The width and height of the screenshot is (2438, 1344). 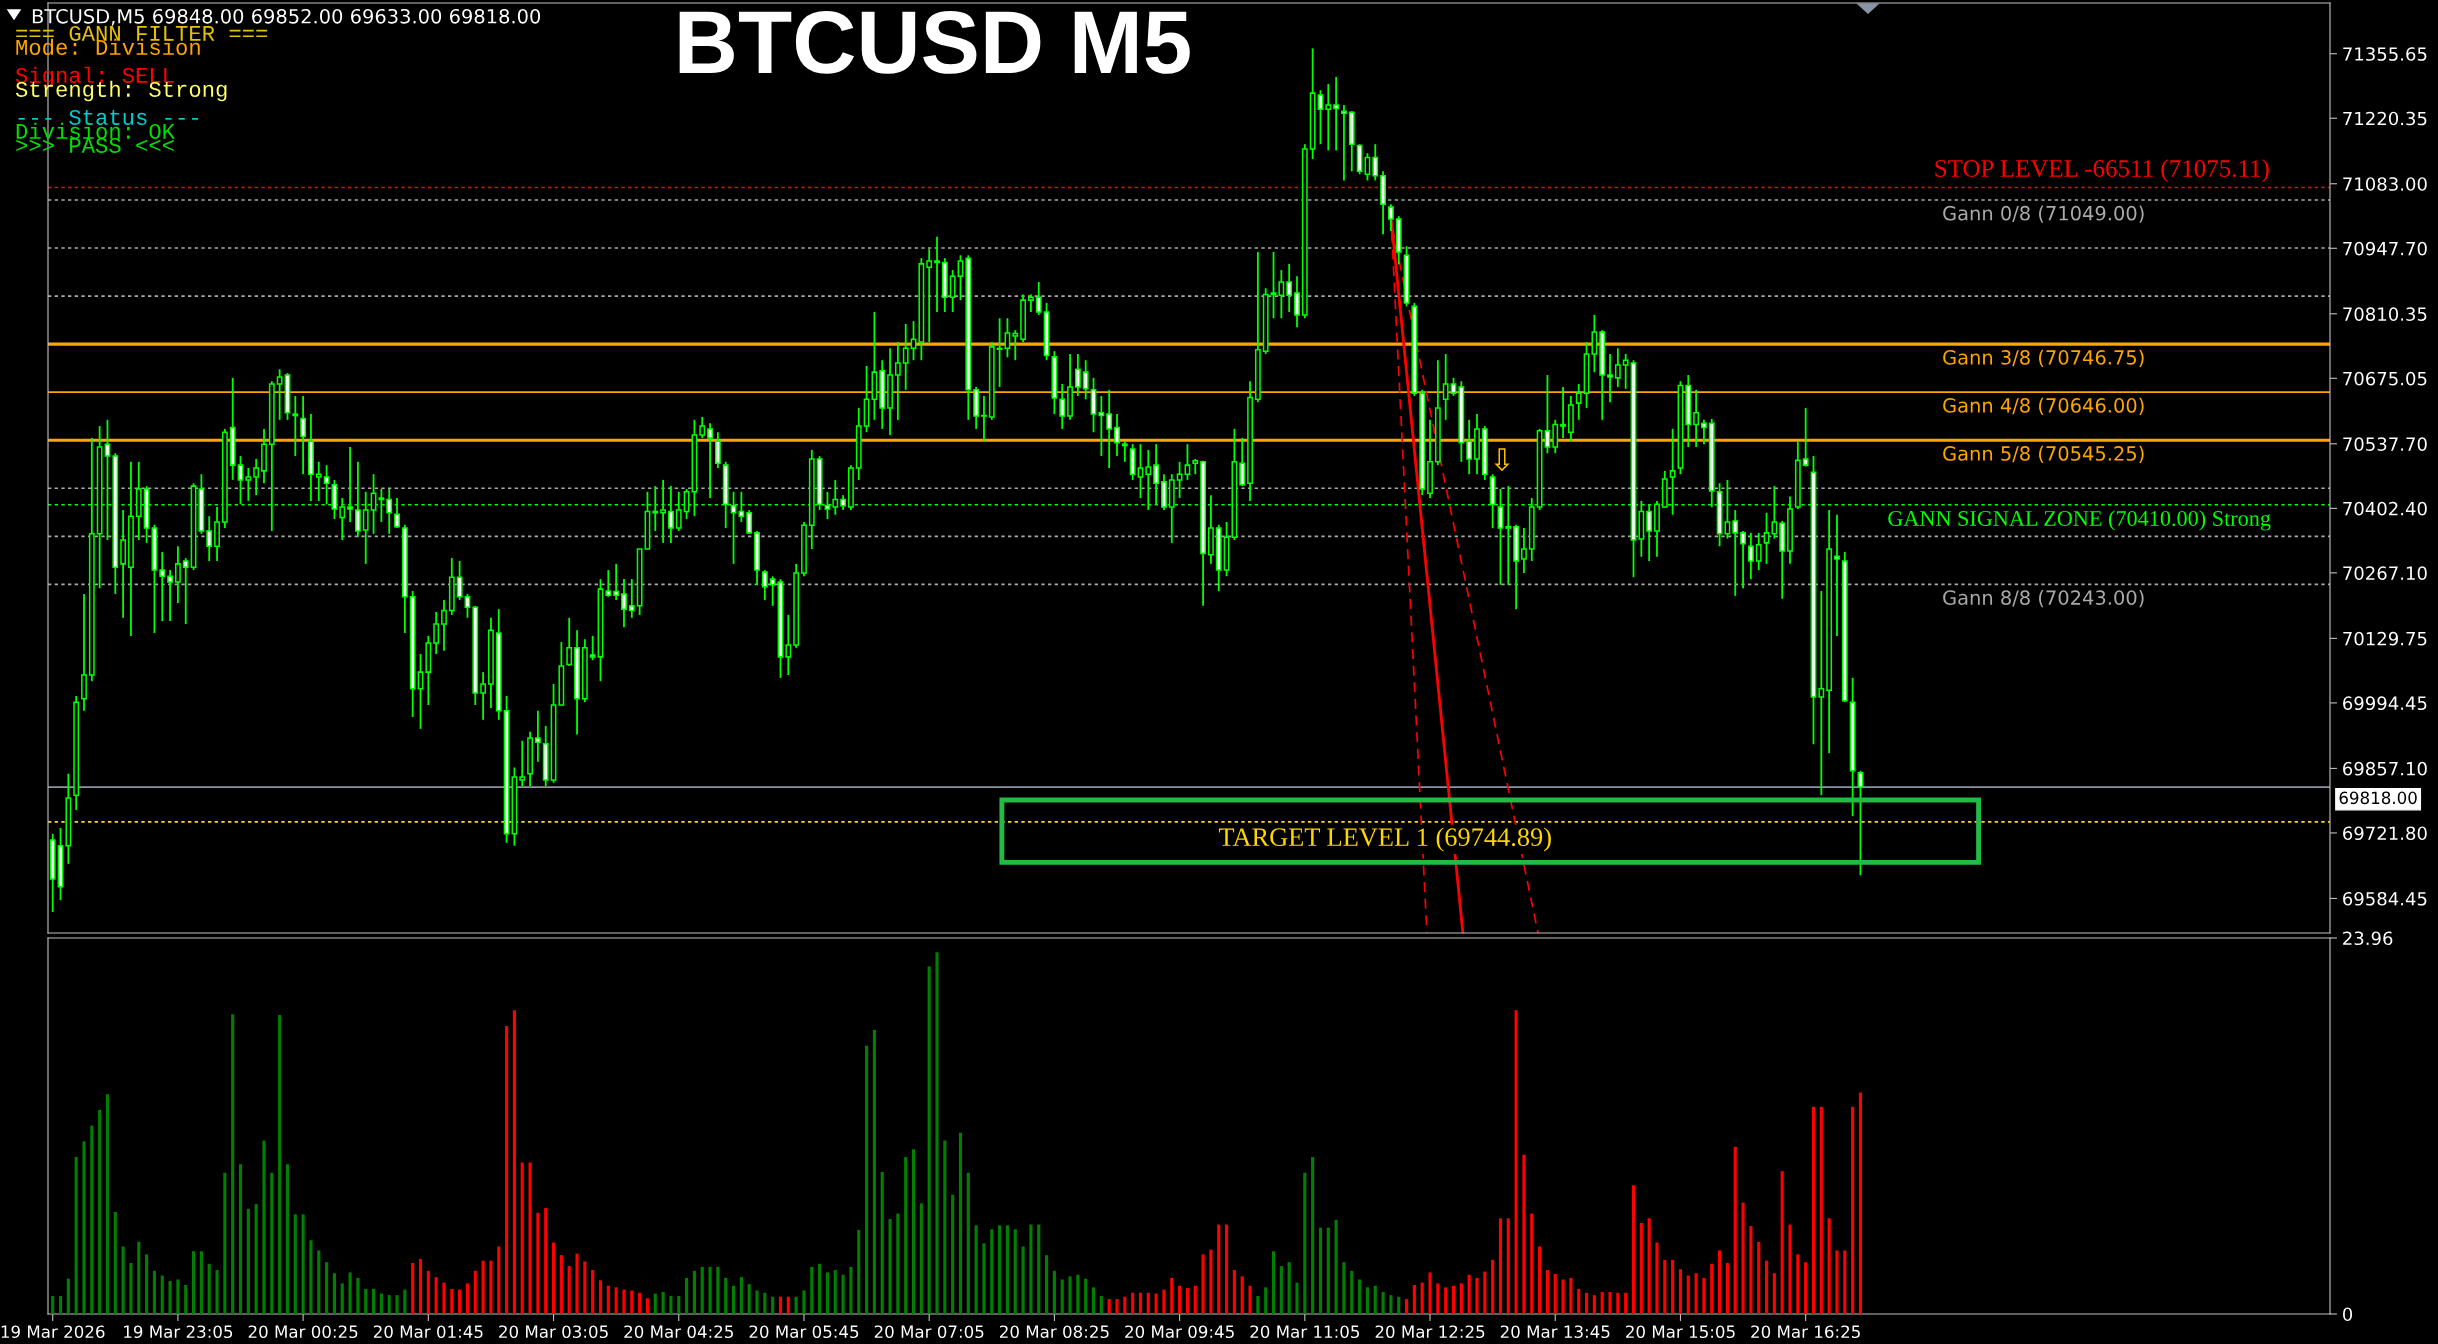 I want to click on x-tick-label: 20 Mar 07:05, so click(x=929, y=1332).